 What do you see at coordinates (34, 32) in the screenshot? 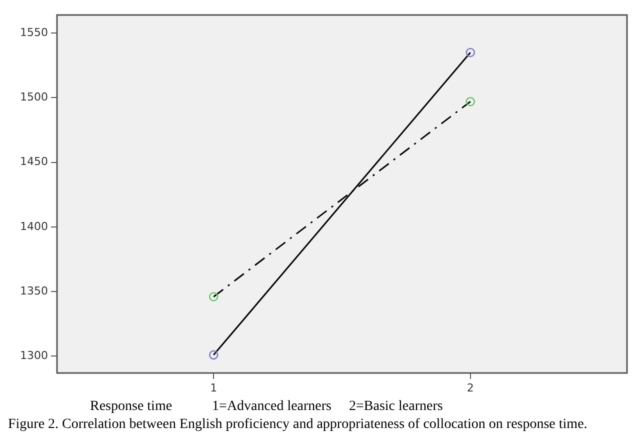
I see `y-tick-label: 1550` at bounding box center [34, 32].